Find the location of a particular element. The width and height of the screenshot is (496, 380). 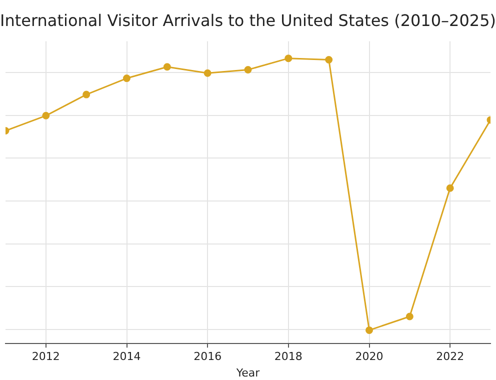

x-tick-label: 2020 is located at coordinates (369, 357).